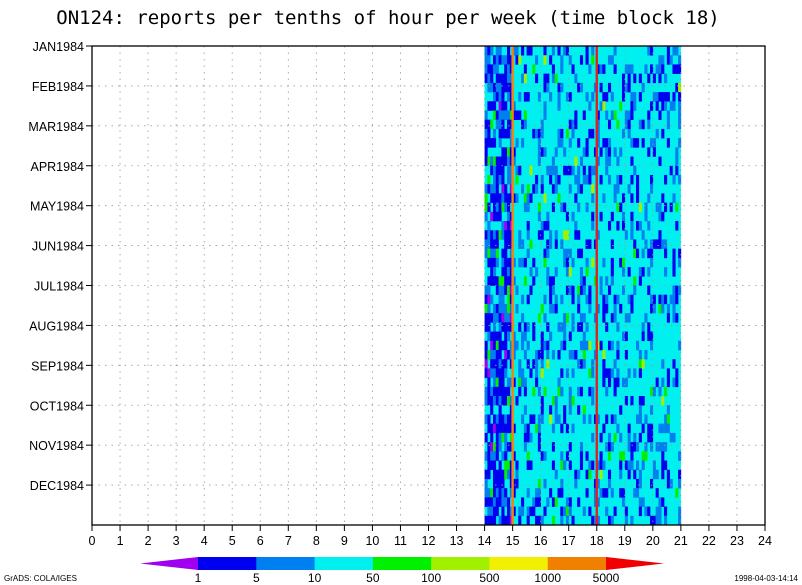 The height and width of the screenshot is (585, 802). Describe the element at coordinates (430, 536) in the screenshot. I see `x-axis: 0 1 2 3 4 5 6 7 8 9 10 11 12 13 14 15 16 17 18 19 20 21 22 23 24` at that location.